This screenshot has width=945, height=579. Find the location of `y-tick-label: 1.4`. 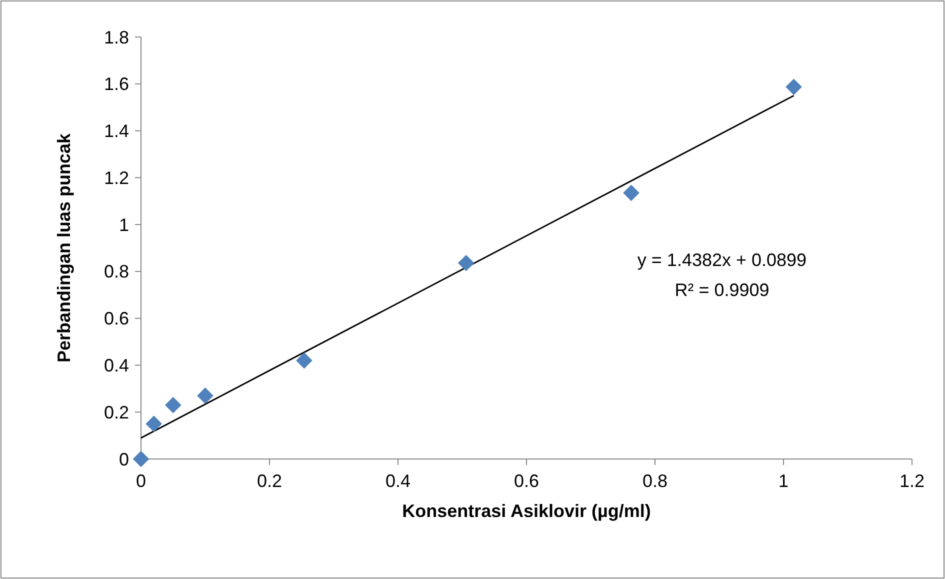

y-tick-label: 1.4 is located at coordinates (116, 131).